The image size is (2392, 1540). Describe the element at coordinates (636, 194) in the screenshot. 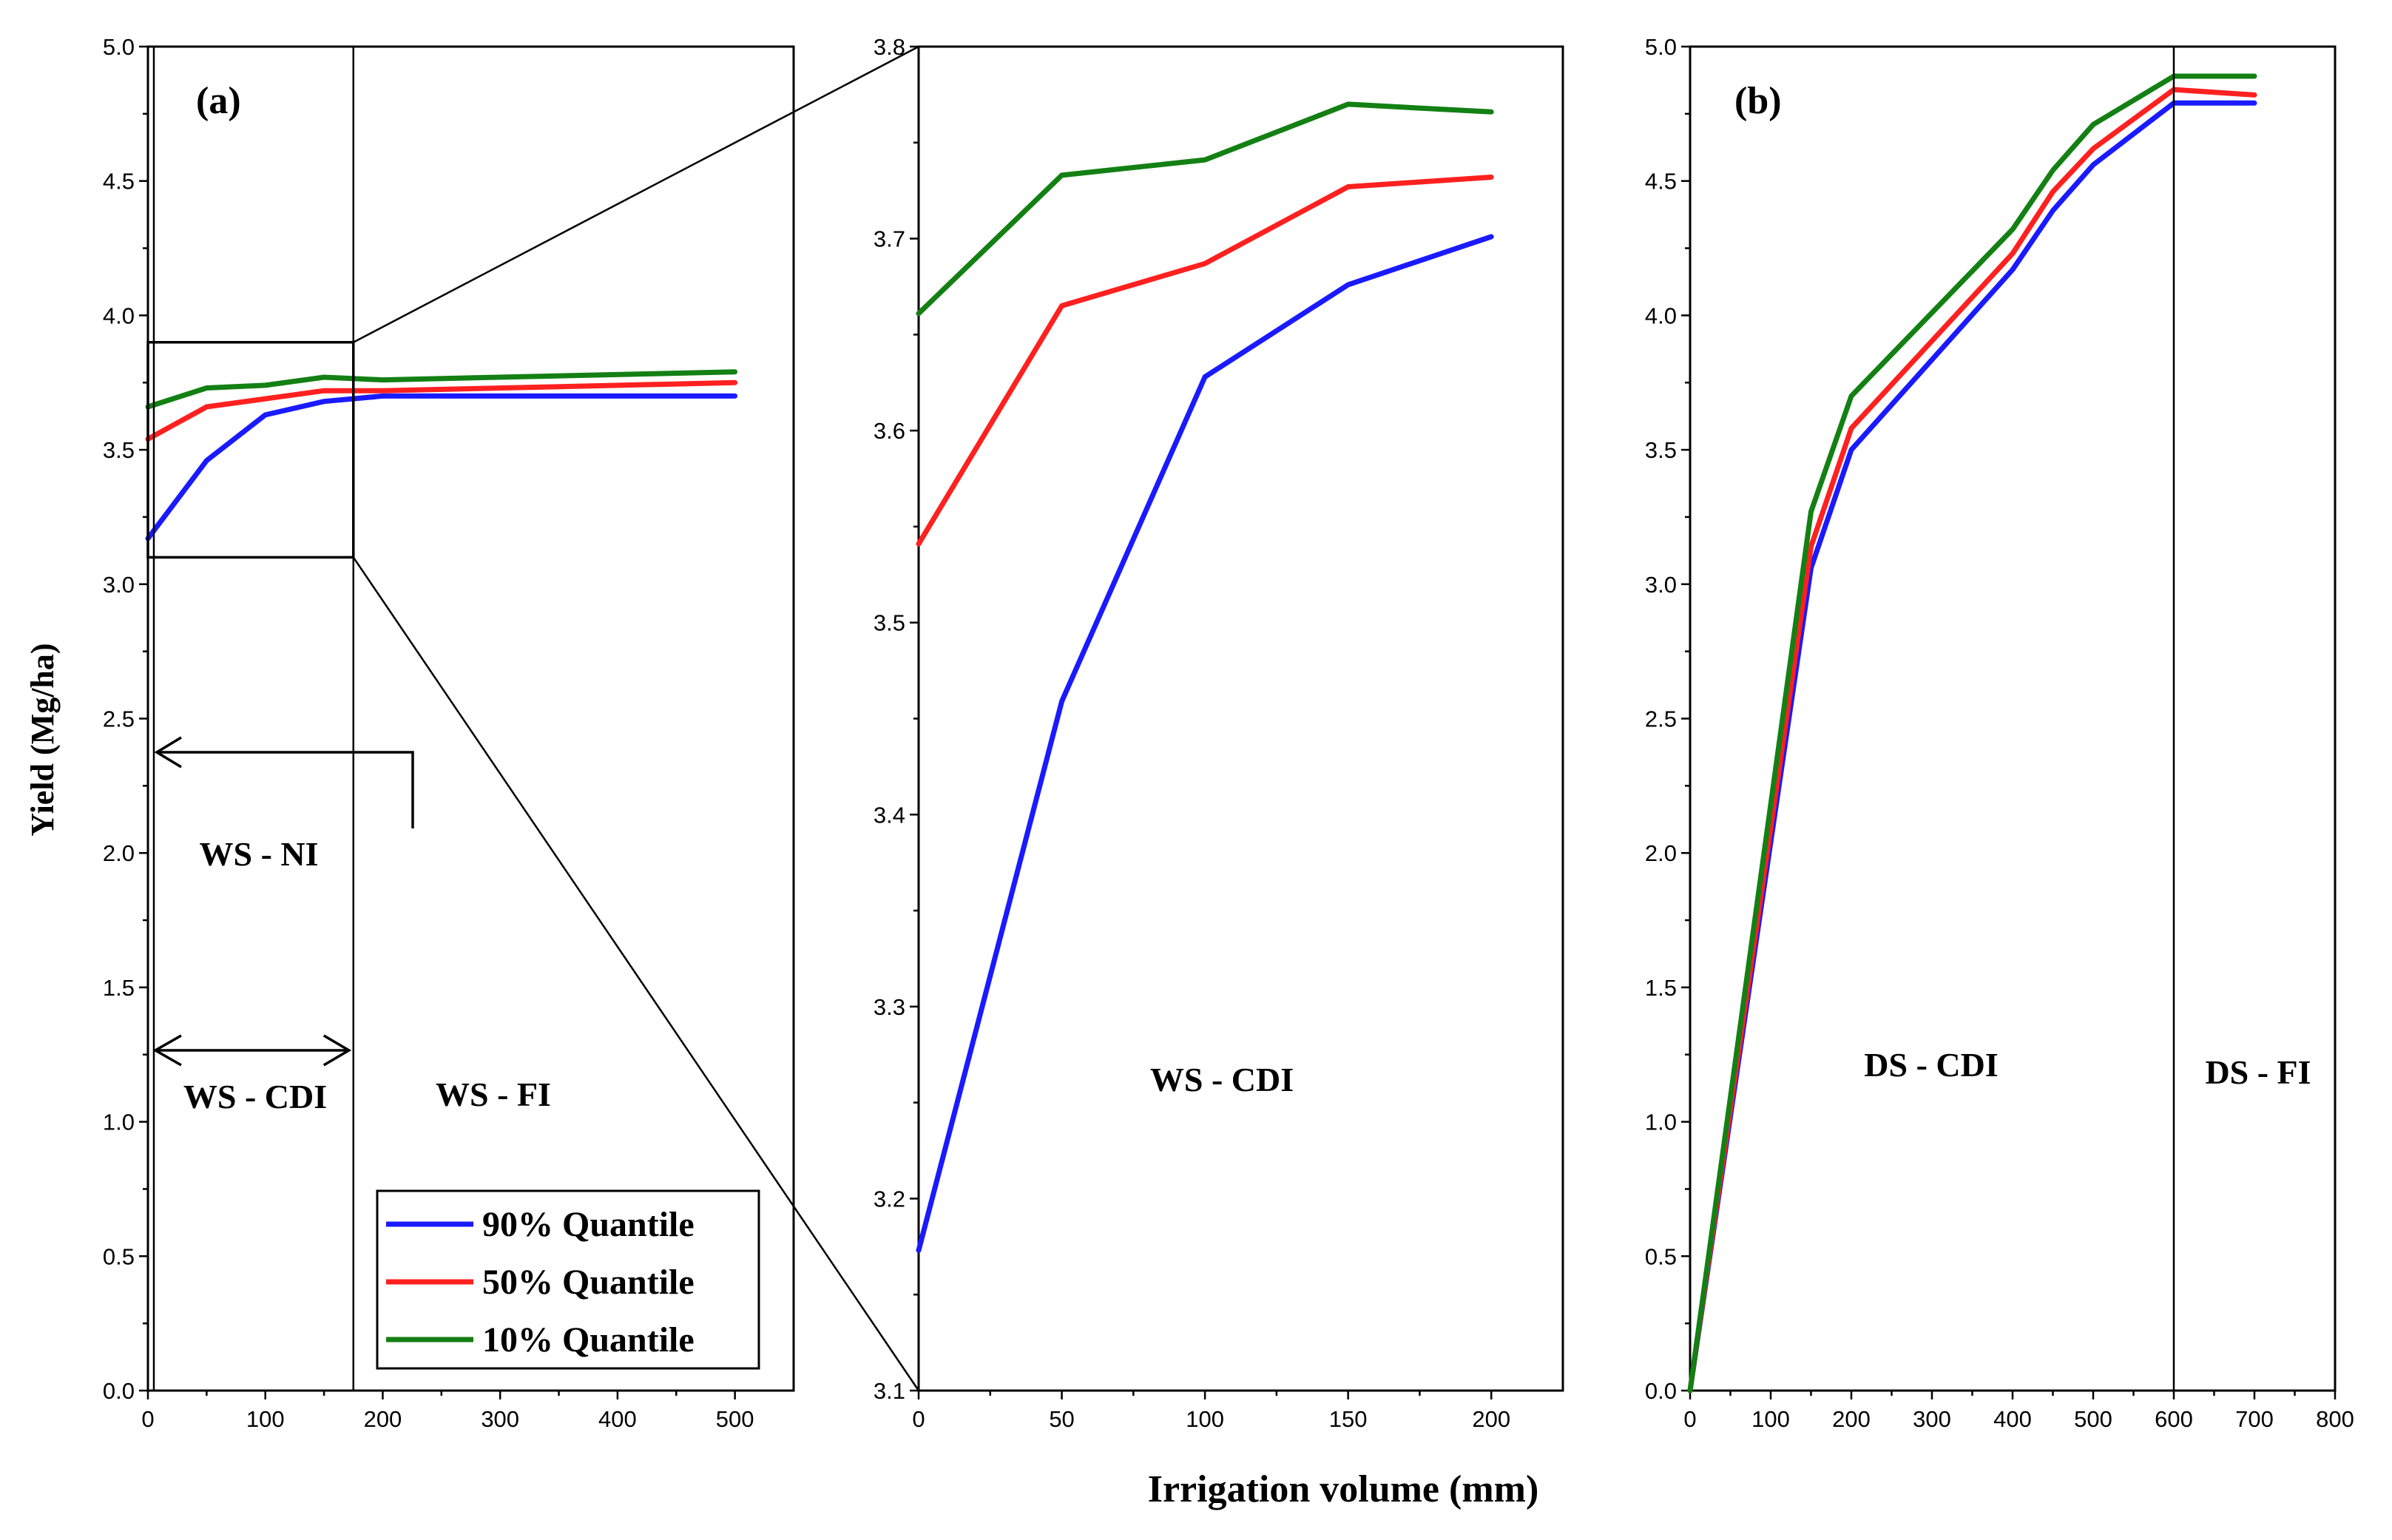

I see `zoom-connector-top` at that location.